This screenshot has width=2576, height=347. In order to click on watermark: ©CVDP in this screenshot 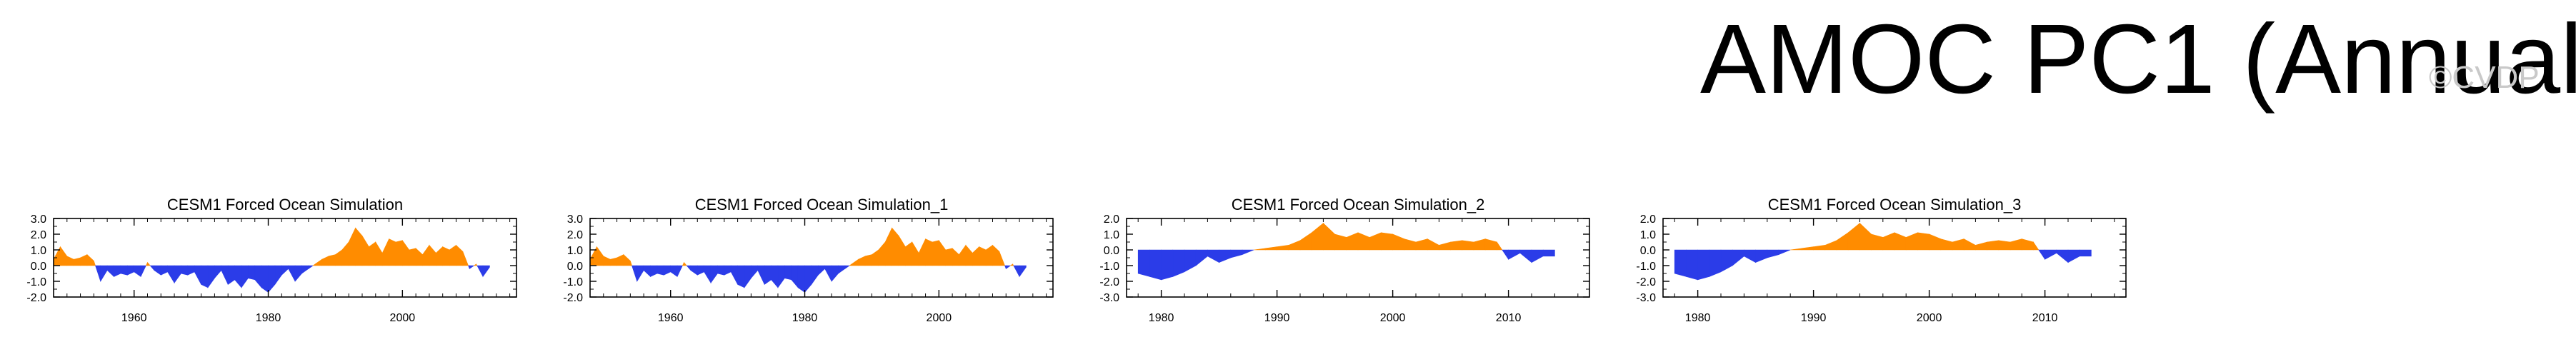, I will do `click(2484, 77)`.